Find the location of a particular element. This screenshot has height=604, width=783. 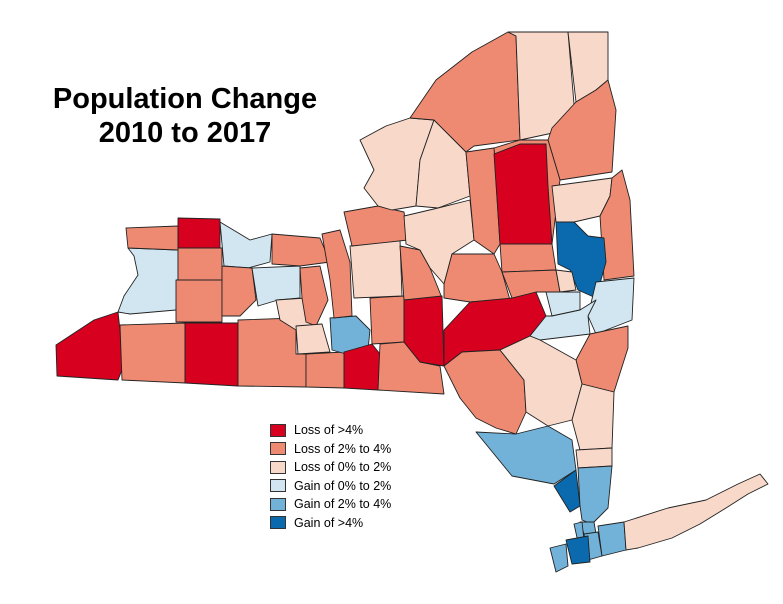

region-schenectady is located at coordinates (566, 281).